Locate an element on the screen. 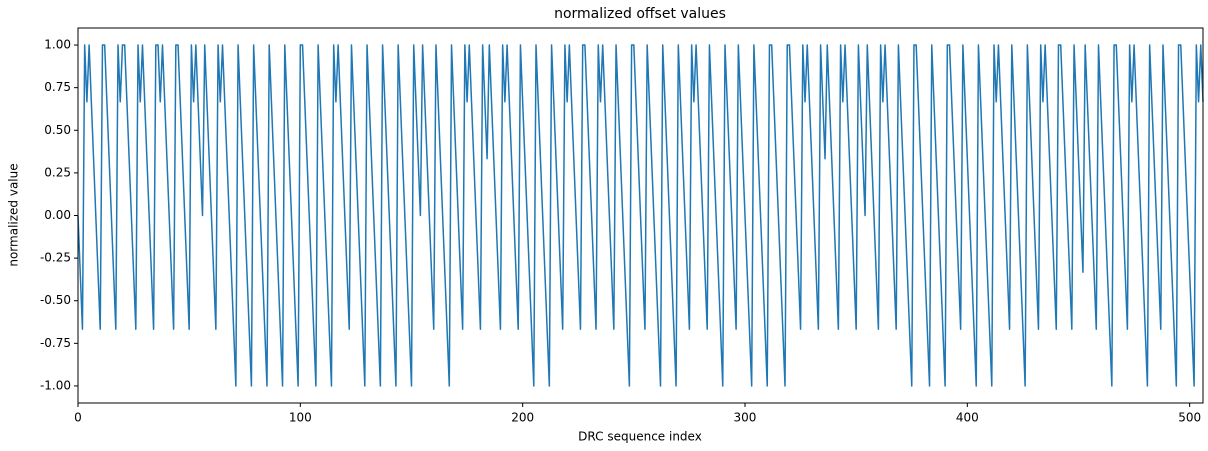 This screenshot has width=1208, height=451. y-tick-label: 0.75 is located at coordinates (57, 87).